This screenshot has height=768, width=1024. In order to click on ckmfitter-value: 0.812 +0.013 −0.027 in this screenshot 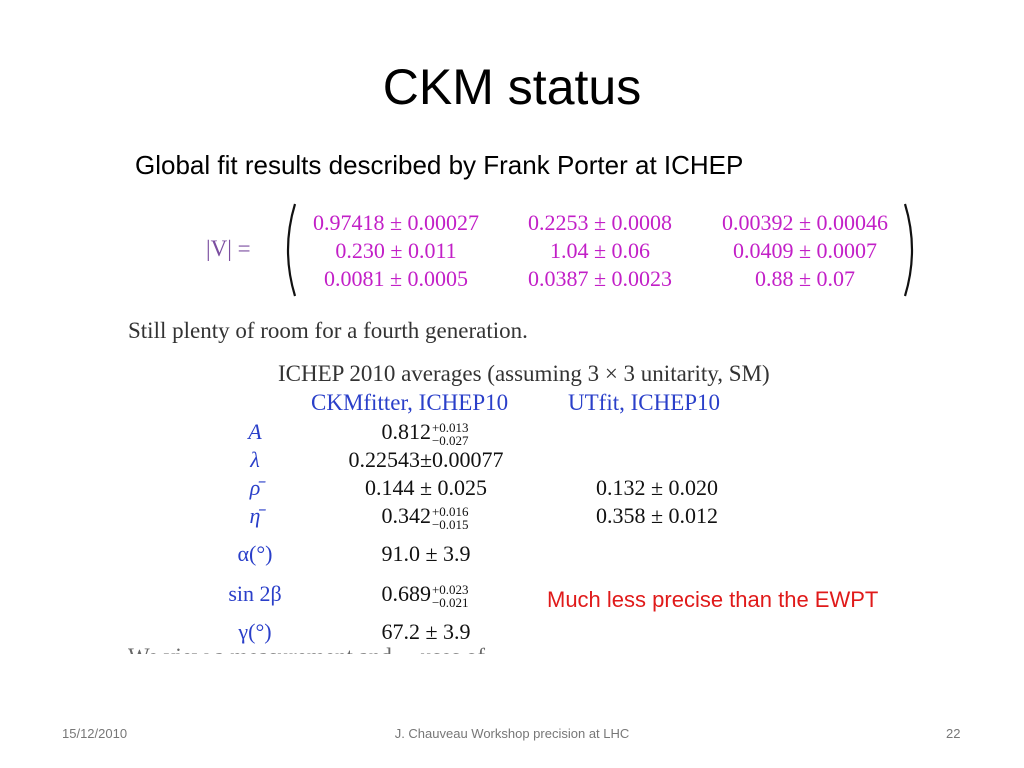, I will do `click(425, 433)`.